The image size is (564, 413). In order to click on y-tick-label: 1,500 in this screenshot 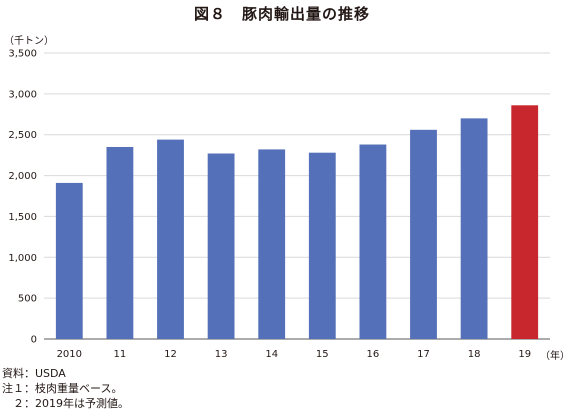, I will do `click(22, 217)`.